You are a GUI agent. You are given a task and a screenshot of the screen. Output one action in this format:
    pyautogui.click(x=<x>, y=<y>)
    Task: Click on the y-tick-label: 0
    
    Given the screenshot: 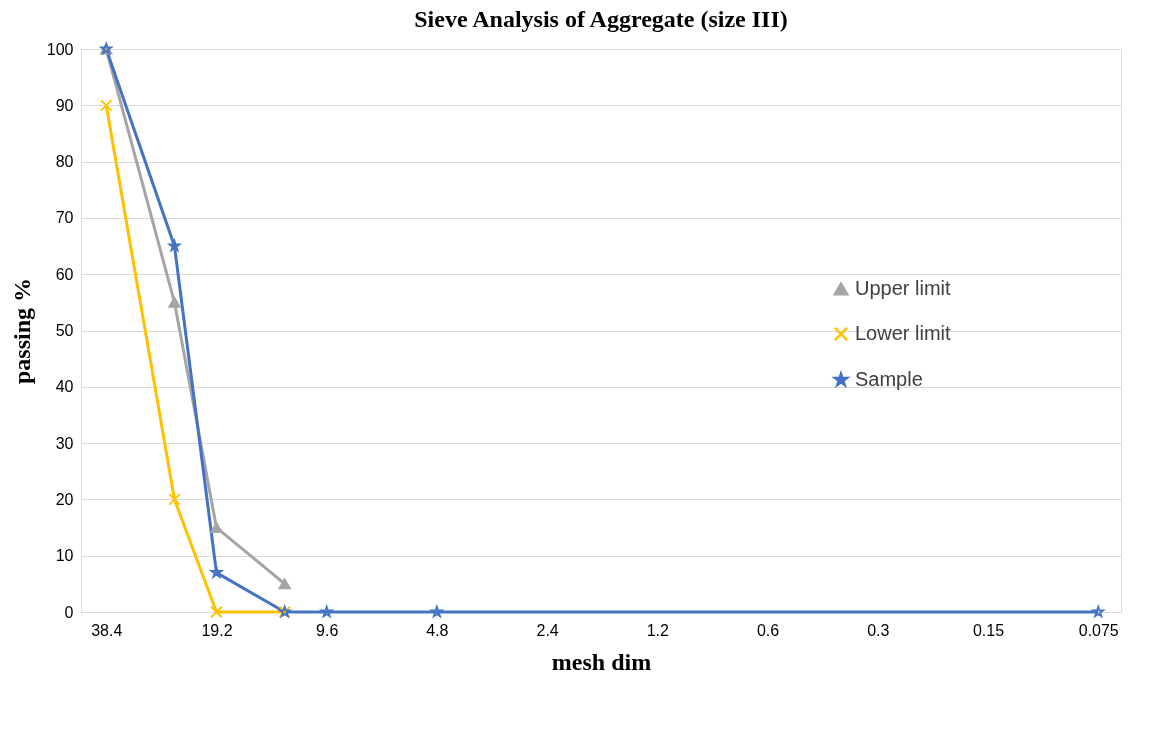 What is the action you would take?
    pyautogui.click(x=69, y=612)
    